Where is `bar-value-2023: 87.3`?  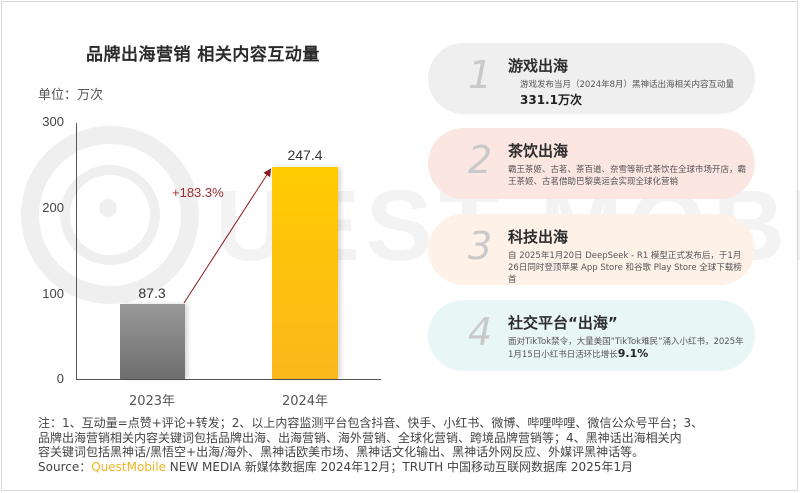 bar-value-2023: 87.3 is located at coordinates (152, 293).